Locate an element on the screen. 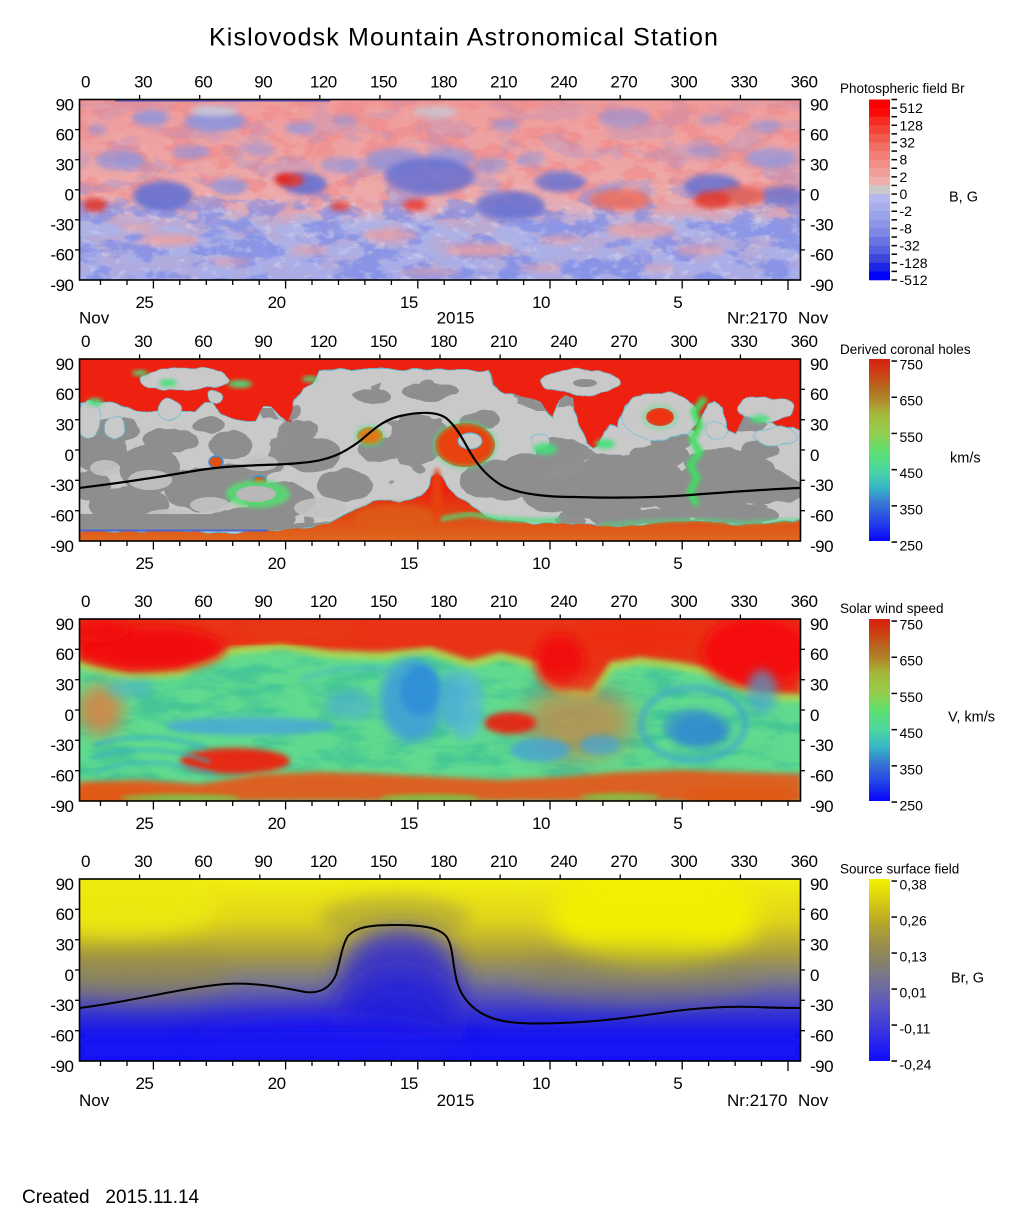 Image resolution: width=1020 pixels, height=1228 pixels. svg-text:Kislovodsk Mountain Astronomic: Kislovodsk Mountain Astronomical Station is located at coordinates (464, 38).